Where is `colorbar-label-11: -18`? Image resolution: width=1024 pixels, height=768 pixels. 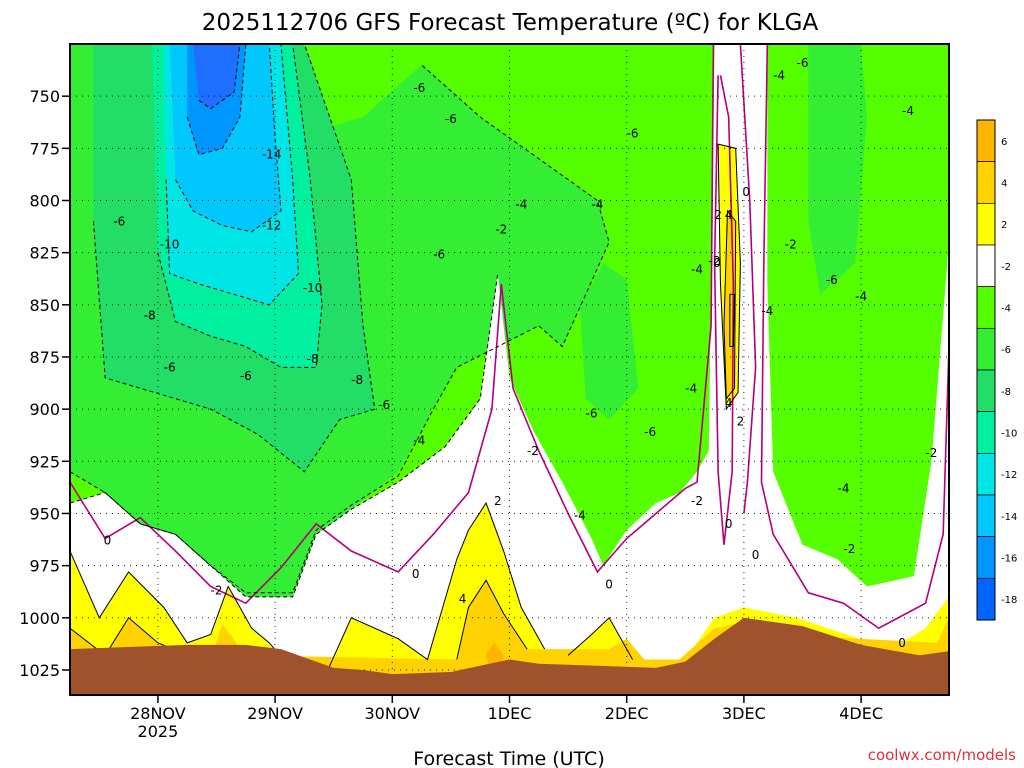
colorbar-label-11: -18 is located at coordinates (1009, 600).